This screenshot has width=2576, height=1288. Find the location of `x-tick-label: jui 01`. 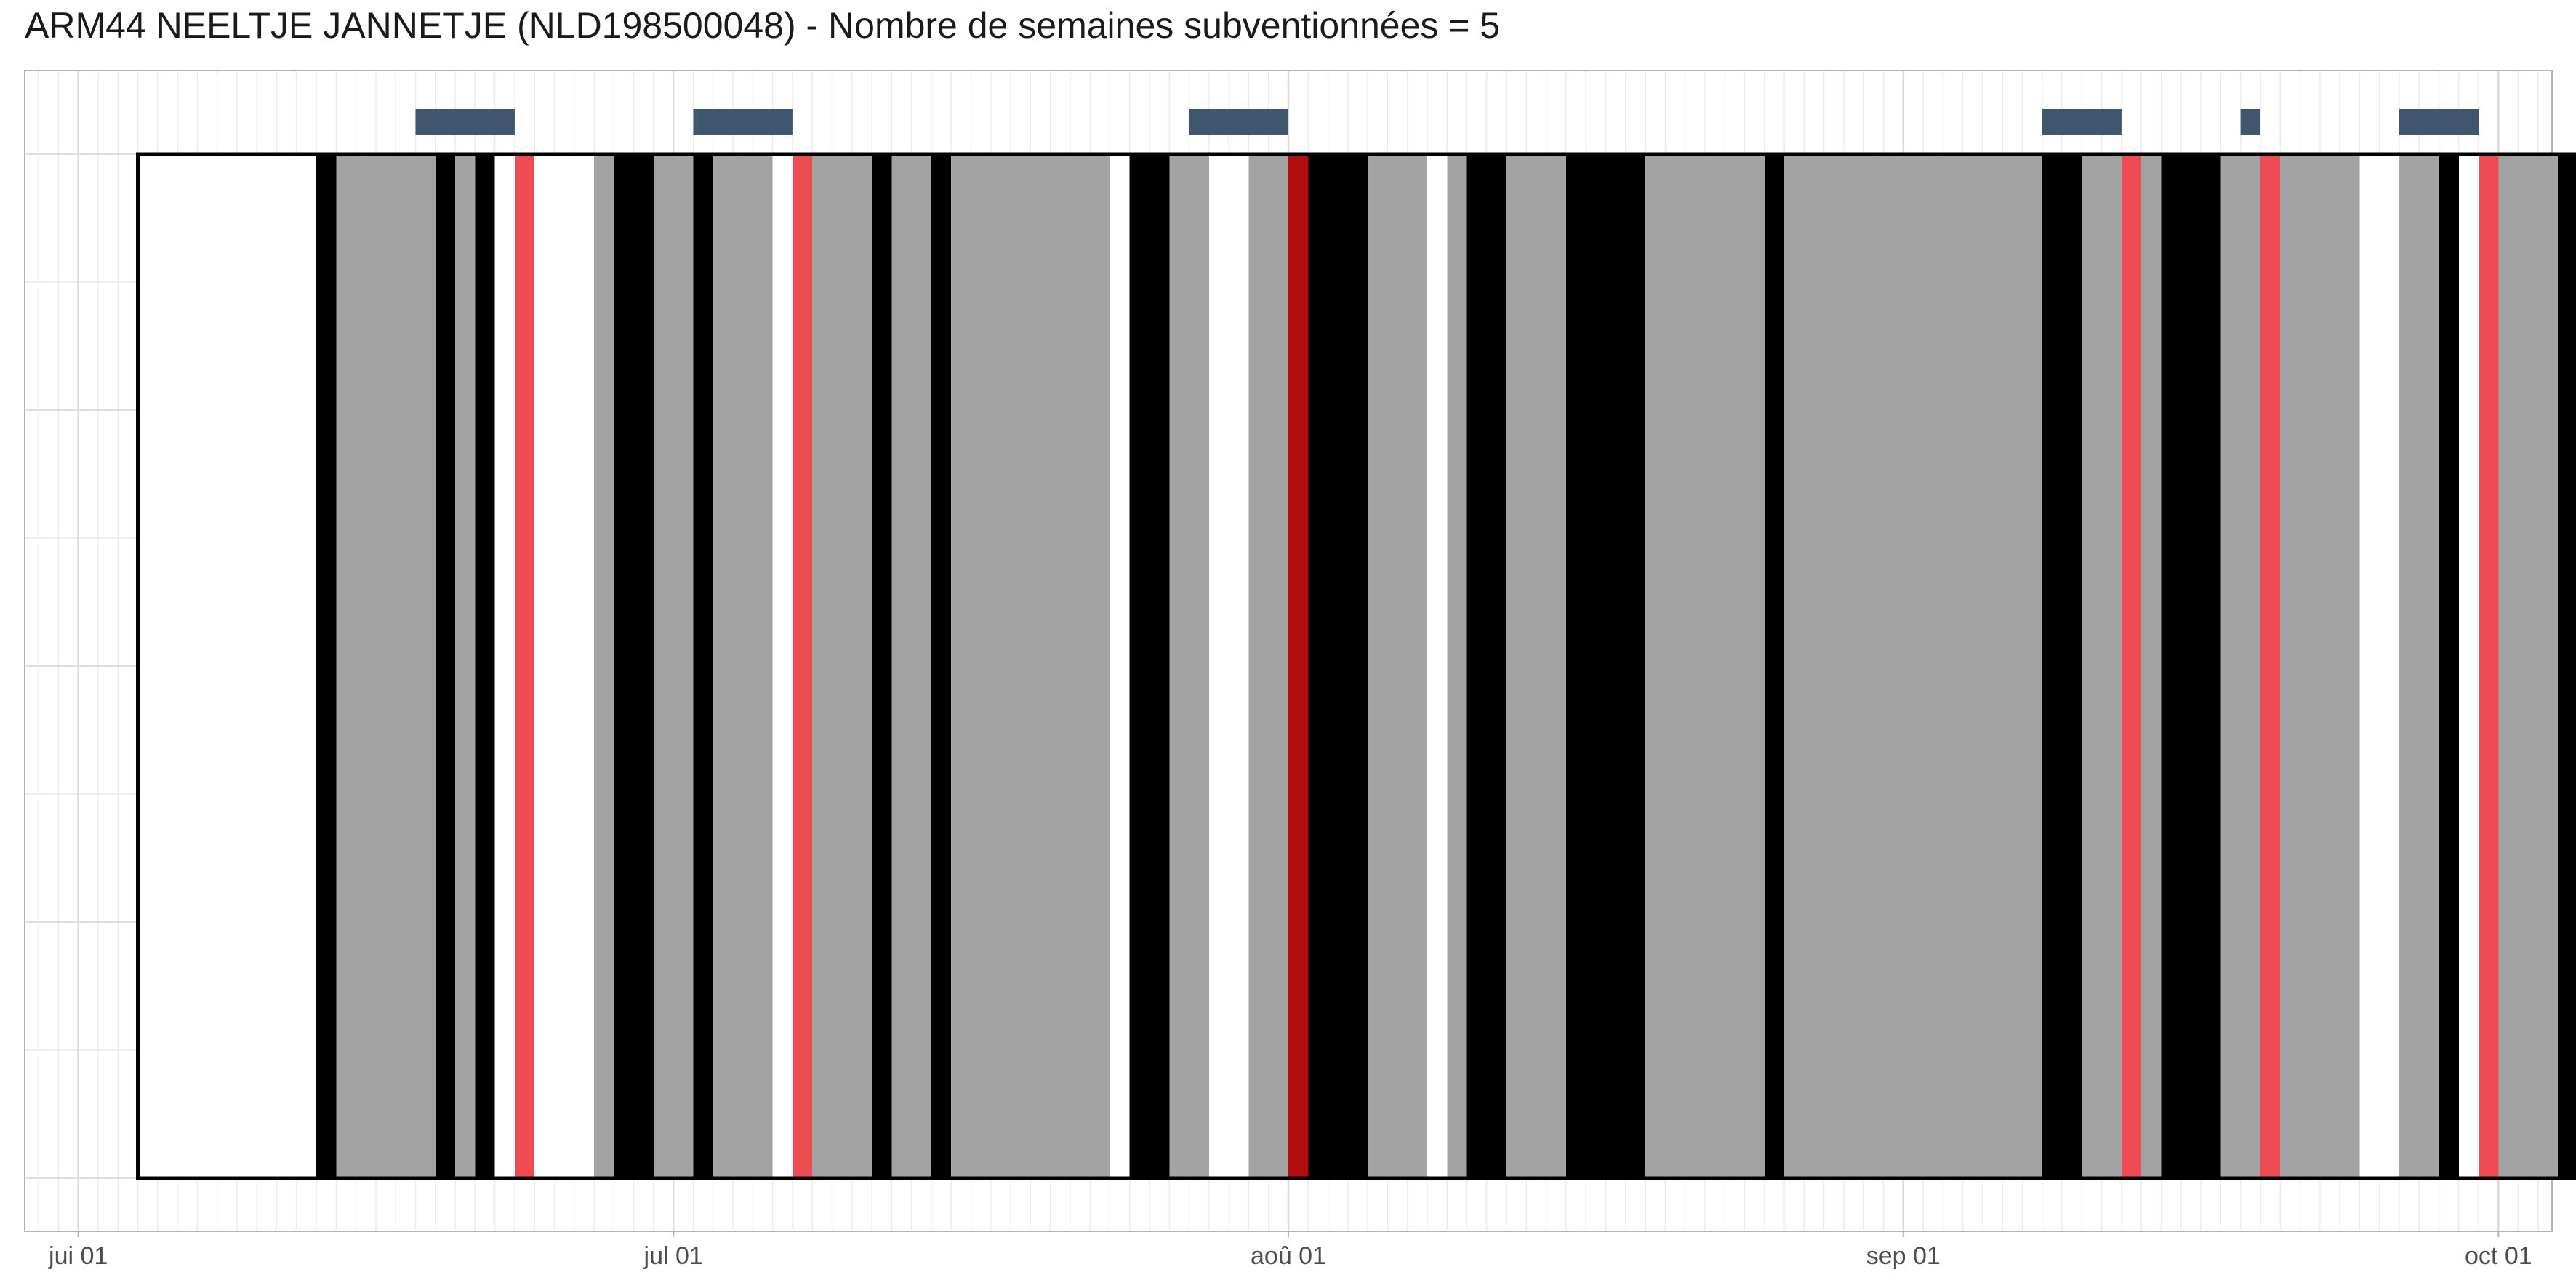

x-tick-label: jui 01 is located at coordinates (78, 1256).